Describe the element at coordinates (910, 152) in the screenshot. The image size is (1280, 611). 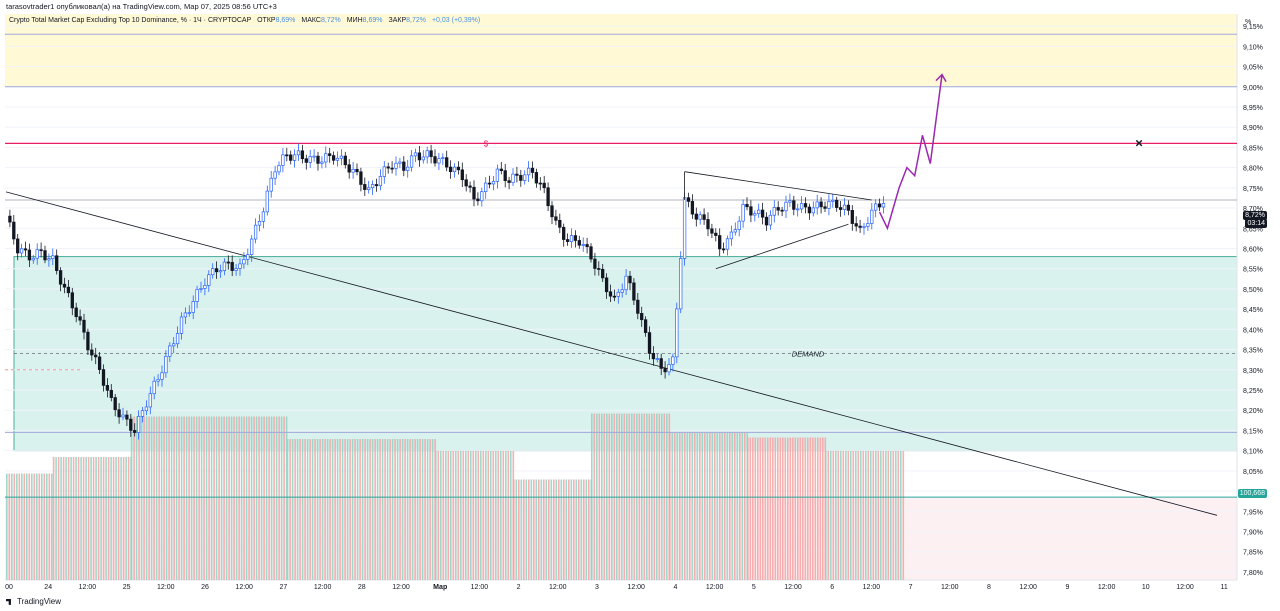
I see `projection-path` at that location.